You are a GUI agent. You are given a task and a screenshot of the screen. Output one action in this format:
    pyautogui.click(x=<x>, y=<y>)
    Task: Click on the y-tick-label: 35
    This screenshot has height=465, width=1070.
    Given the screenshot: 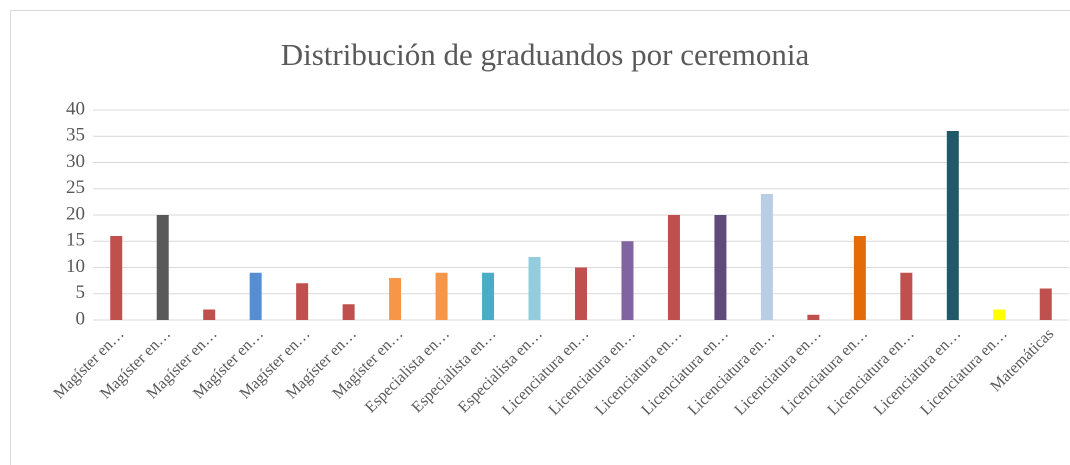 What is the action you would take?
    pyautogui.click(x=75, y=135)
    